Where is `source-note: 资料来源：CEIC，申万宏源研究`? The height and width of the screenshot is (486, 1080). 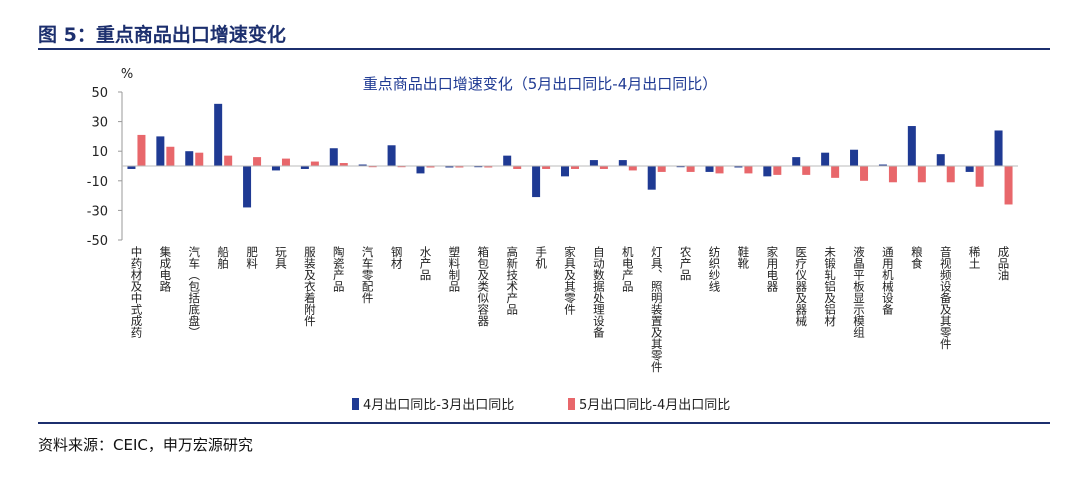 source-note: 资料来源：CEIC，申万宏源研究 is located at coordinates (145, 445).